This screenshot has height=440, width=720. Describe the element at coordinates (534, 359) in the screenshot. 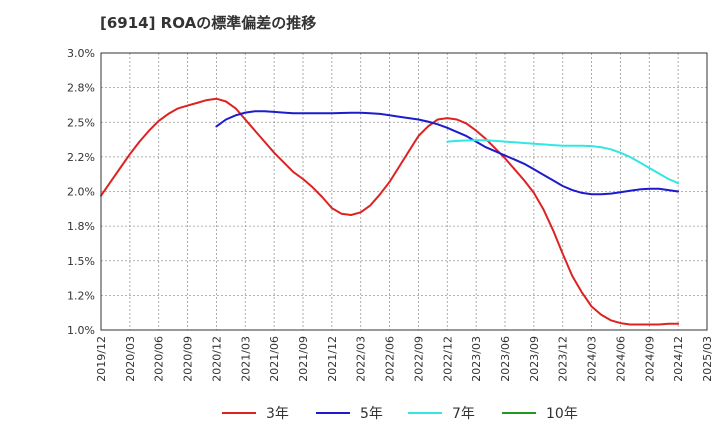

I see `x-tick-label: 2023/09` at that location.